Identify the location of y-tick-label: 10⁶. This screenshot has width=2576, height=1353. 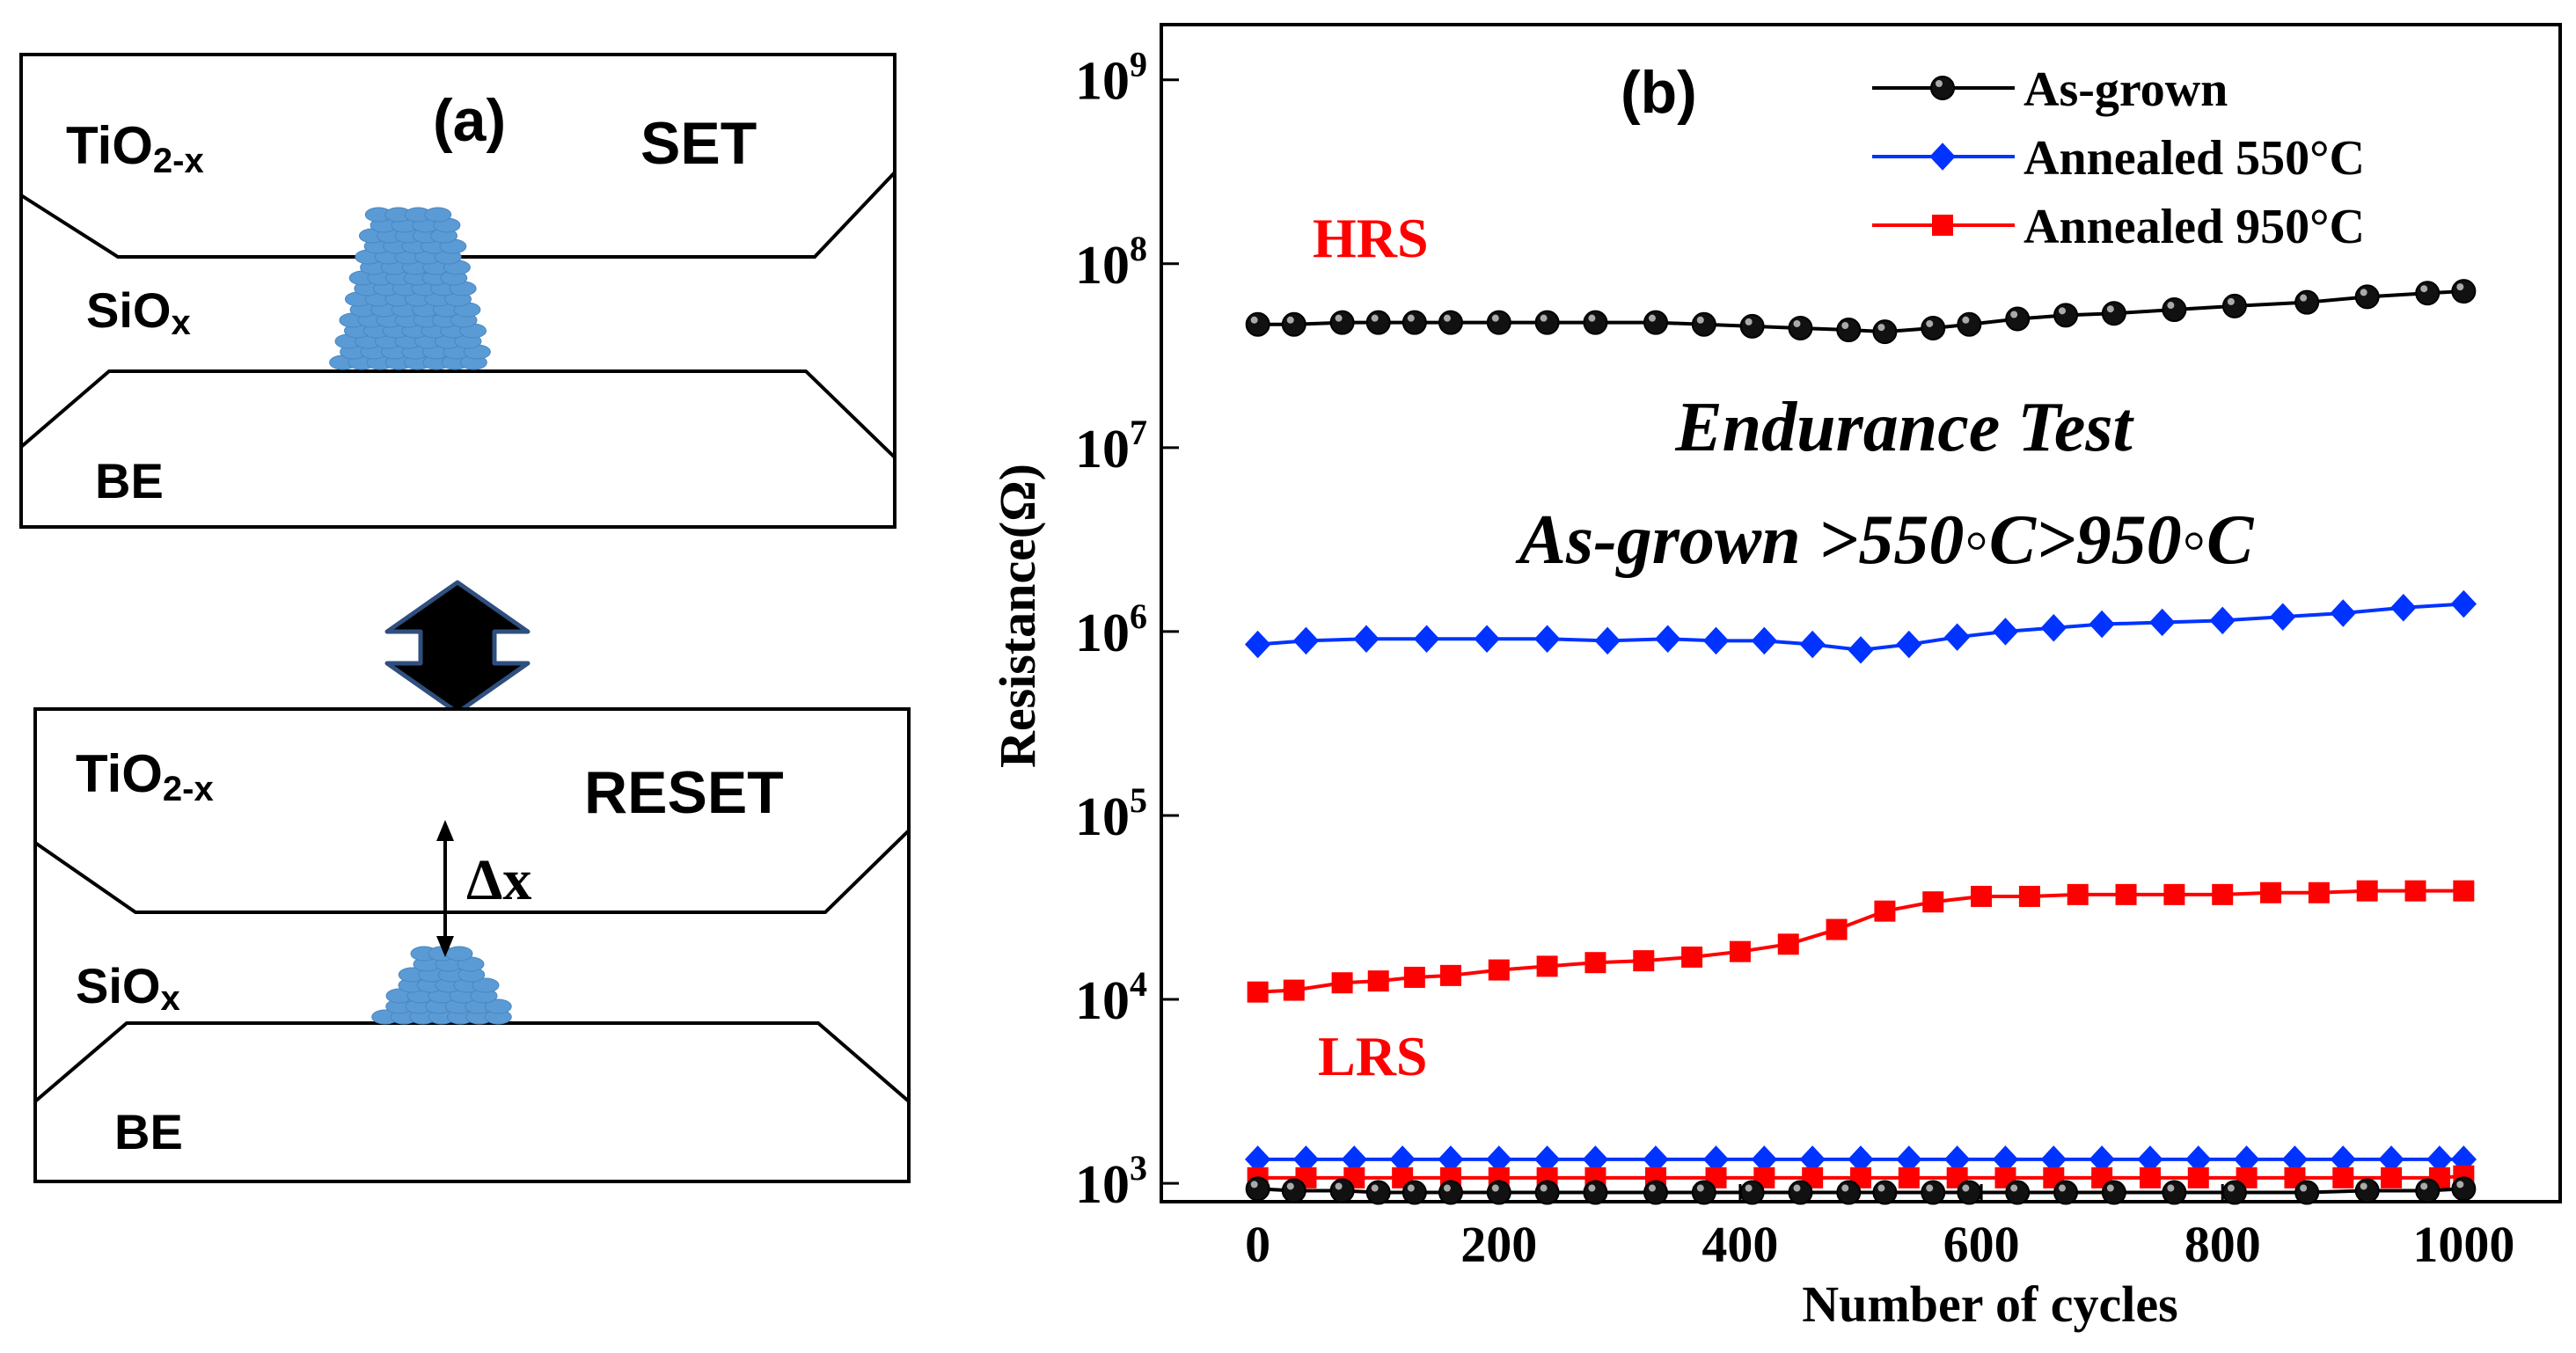
(1111, 629).